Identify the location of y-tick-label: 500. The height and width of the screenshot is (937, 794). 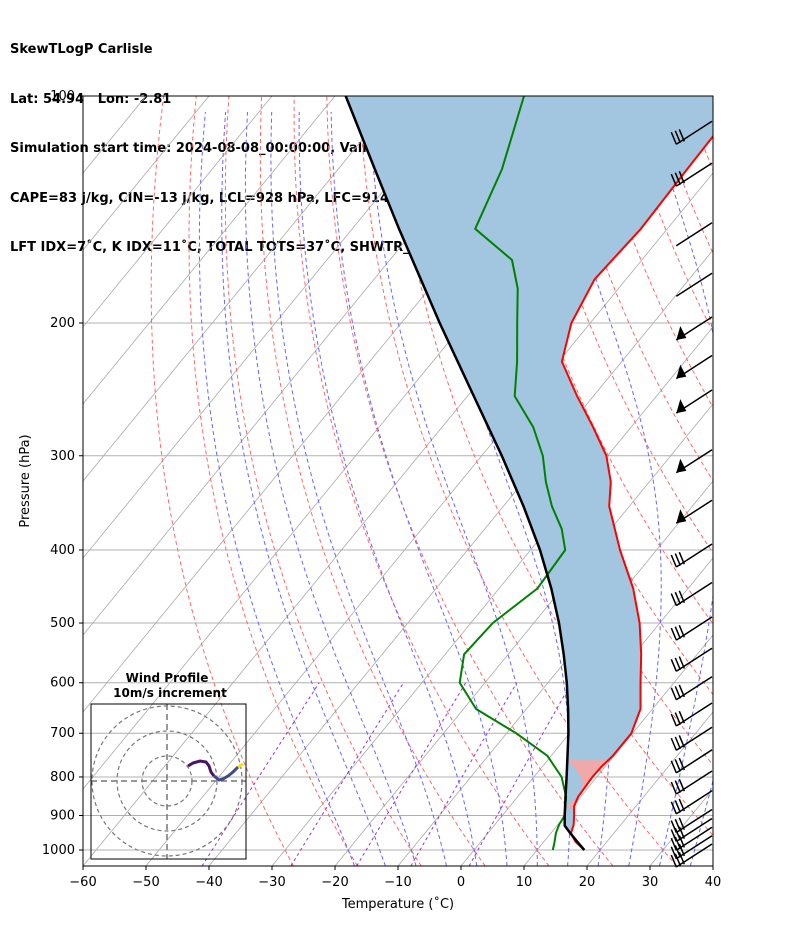
(62, 623).